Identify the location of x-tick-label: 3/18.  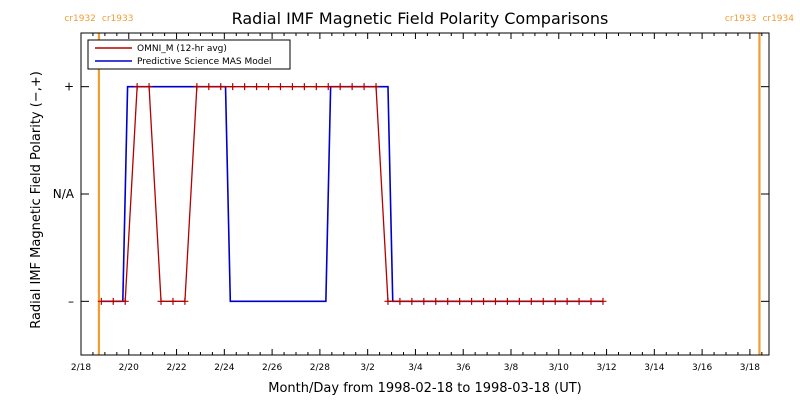
(750, 368).